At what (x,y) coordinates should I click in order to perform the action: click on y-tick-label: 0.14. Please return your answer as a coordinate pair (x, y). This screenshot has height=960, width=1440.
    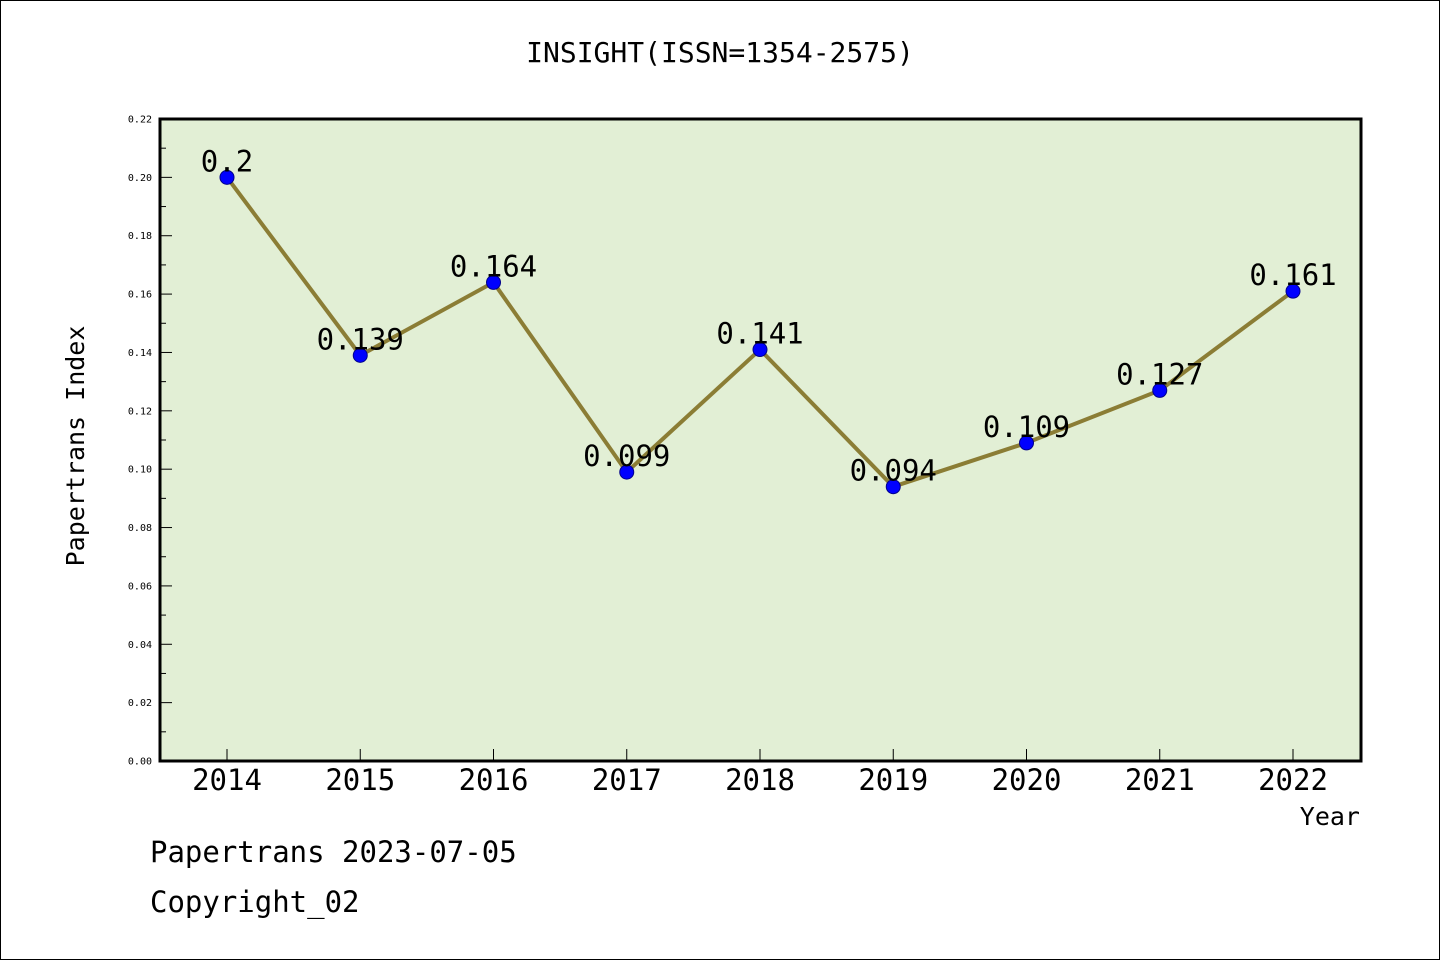
    Looking at the image, I should click on (140, 353).